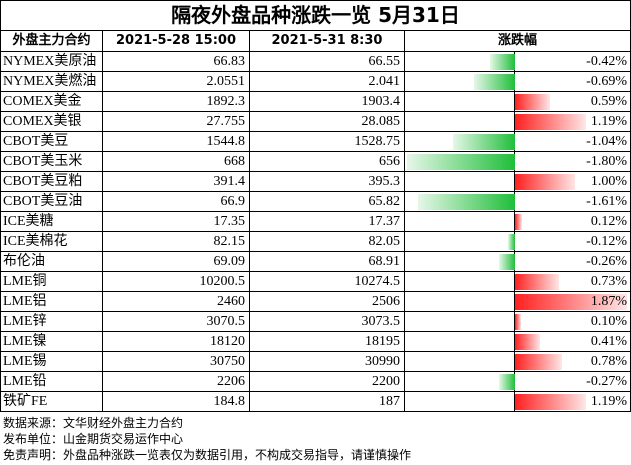  Describe the element at coordinates (327, 302) in the screenshot. I see `curr-value: 2506` at that location.